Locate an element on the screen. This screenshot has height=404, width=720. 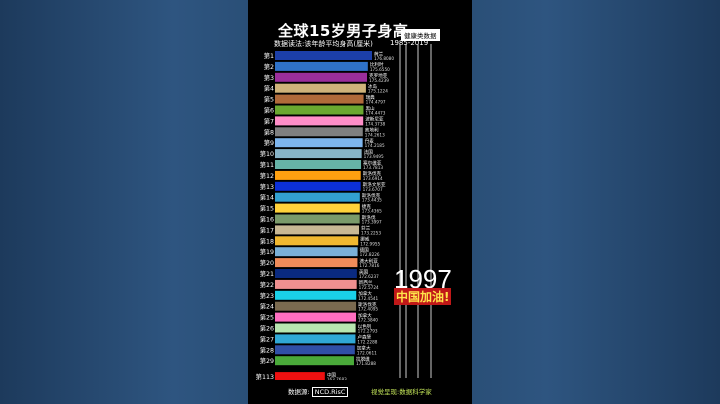
rank-label: 第14 is located at coordinates (267, 197).